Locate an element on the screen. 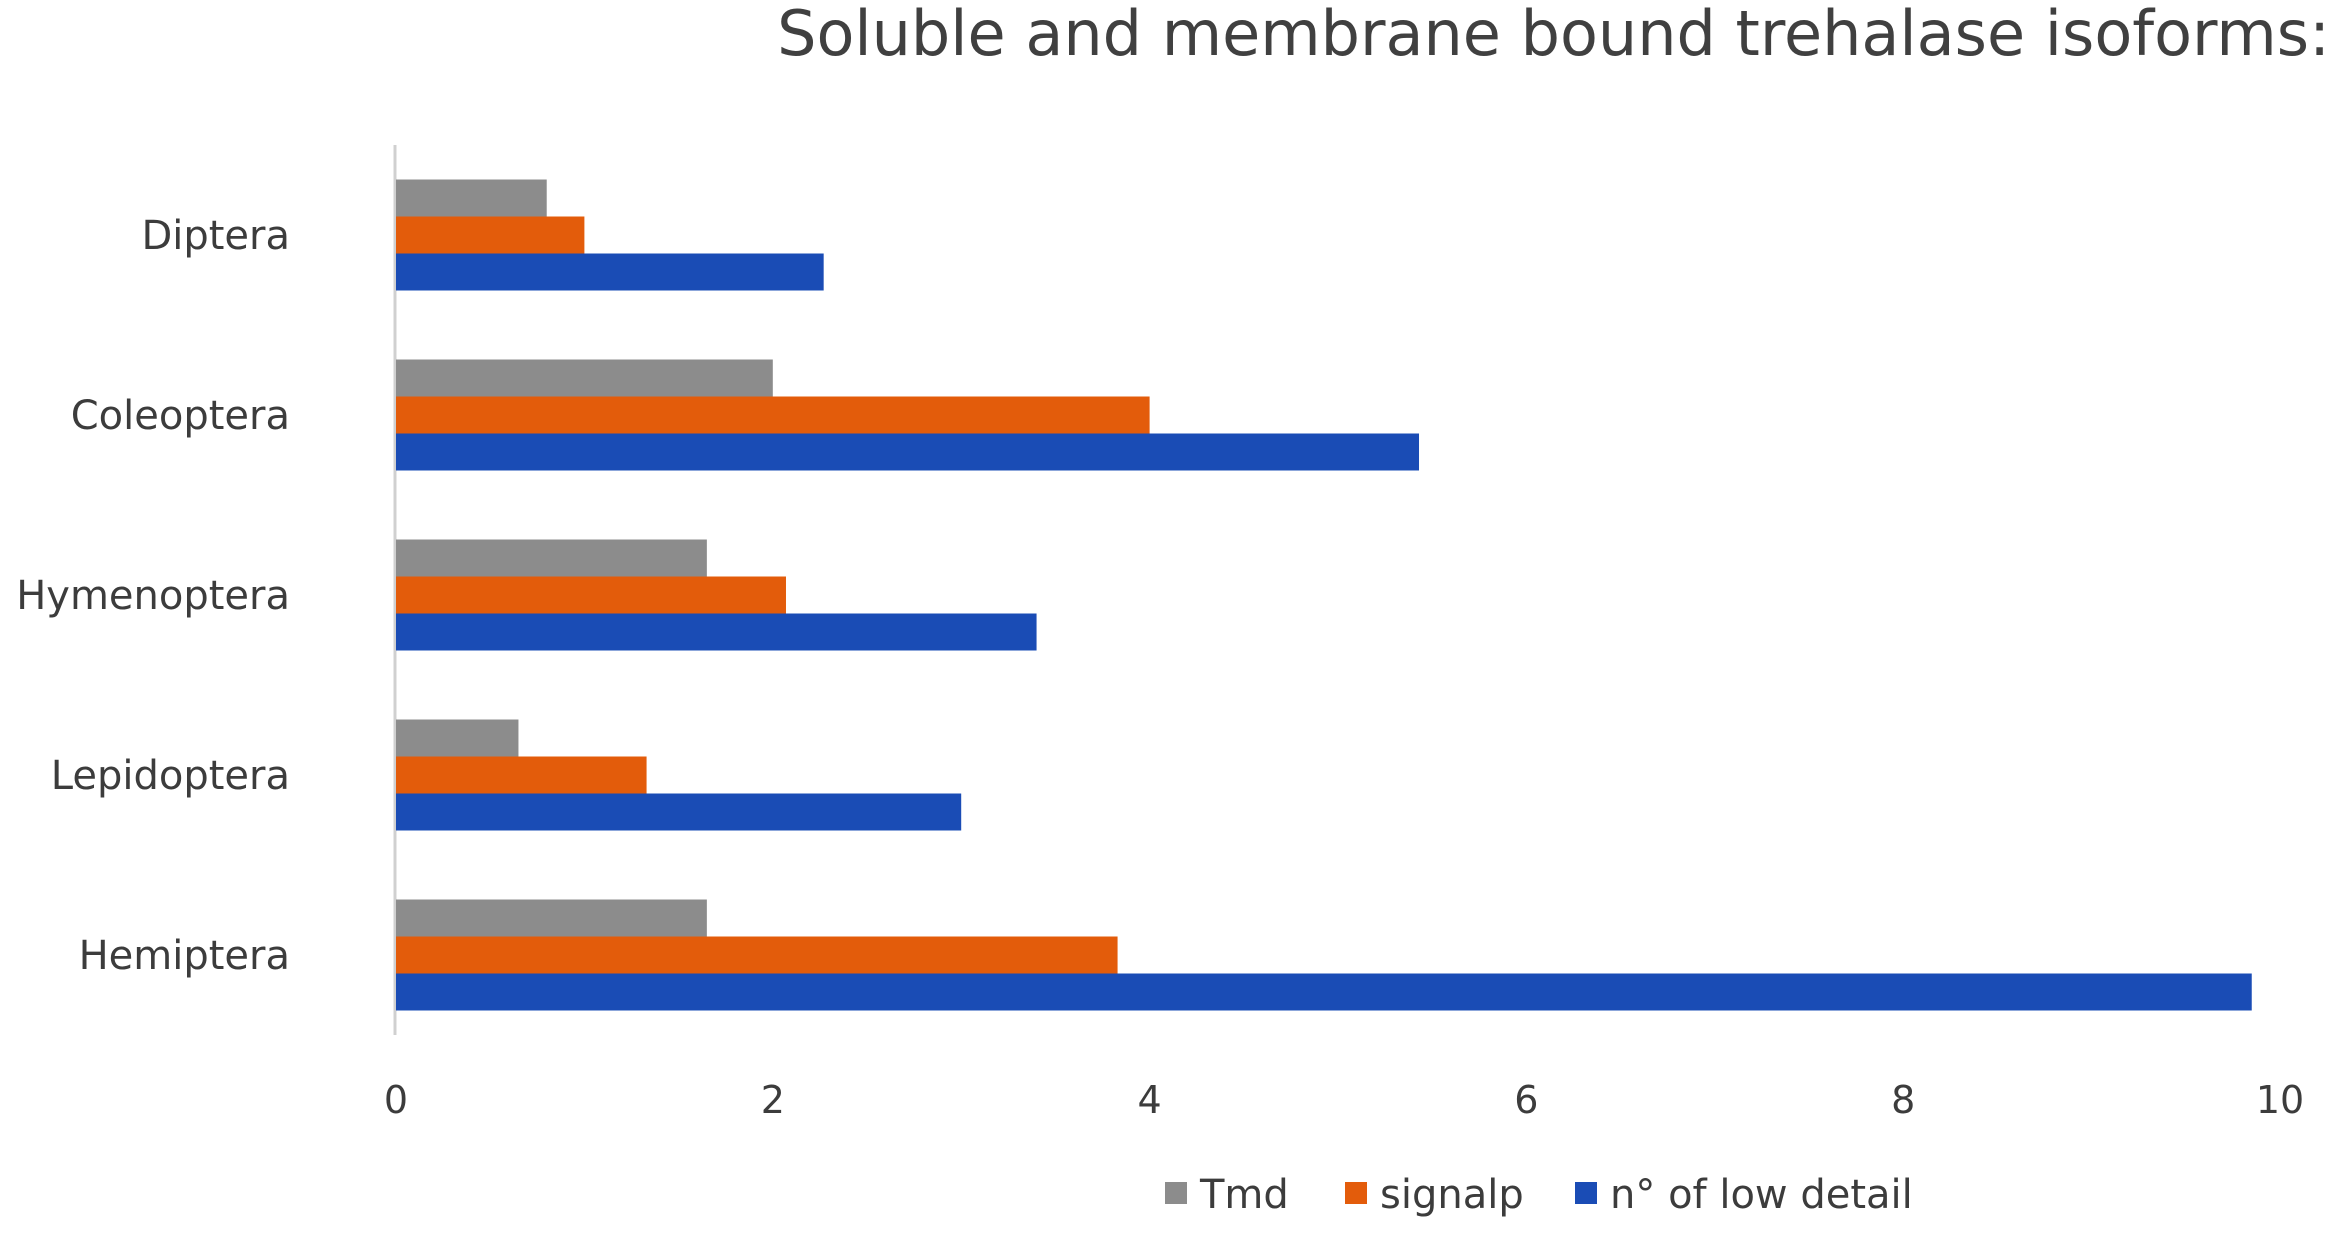 This screenshot has width=2345, height=1241. x-tick-label: 6 is located at coordinates (1526, 1100).